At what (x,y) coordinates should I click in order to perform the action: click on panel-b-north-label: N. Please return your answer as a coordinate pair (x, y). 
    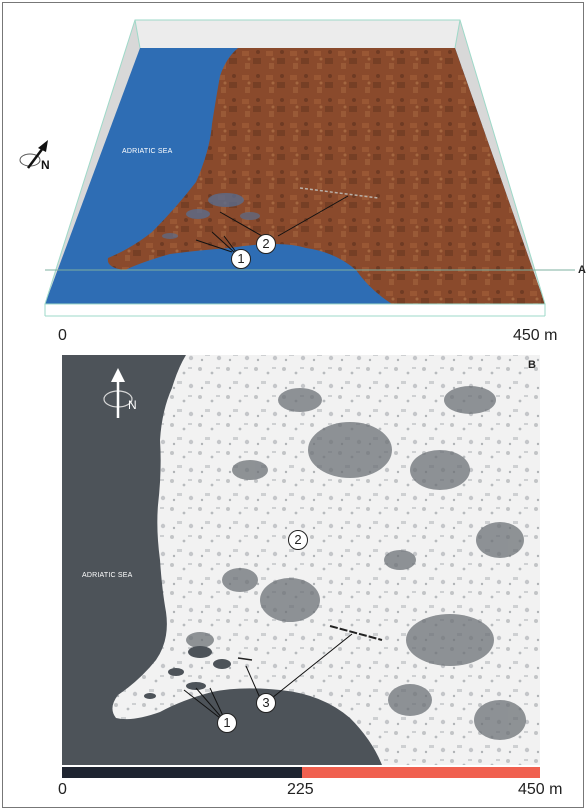
    Looking at the image, I should click on (132, 405).